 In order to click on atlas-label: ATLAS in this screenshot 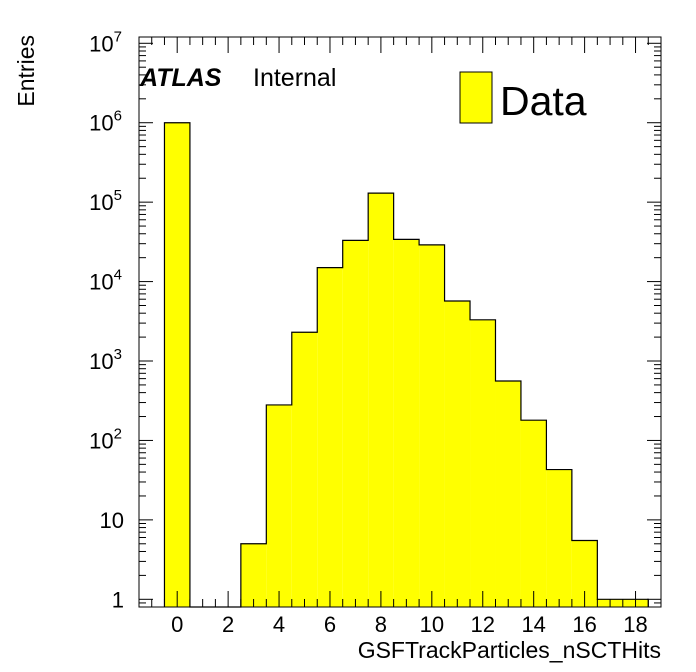, I will do `click(180, 78)`.